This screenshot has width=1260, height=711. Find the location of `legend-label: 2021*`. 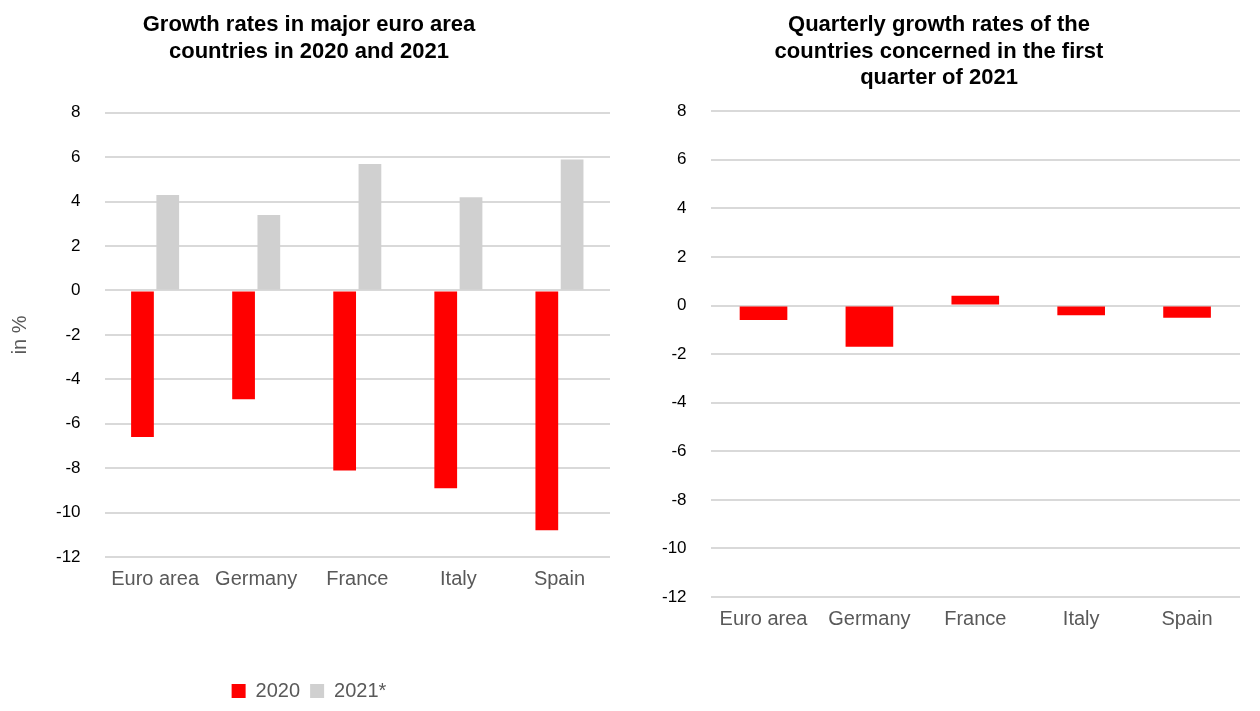

legend-label: 2021* is located at coordinates (360, 689).